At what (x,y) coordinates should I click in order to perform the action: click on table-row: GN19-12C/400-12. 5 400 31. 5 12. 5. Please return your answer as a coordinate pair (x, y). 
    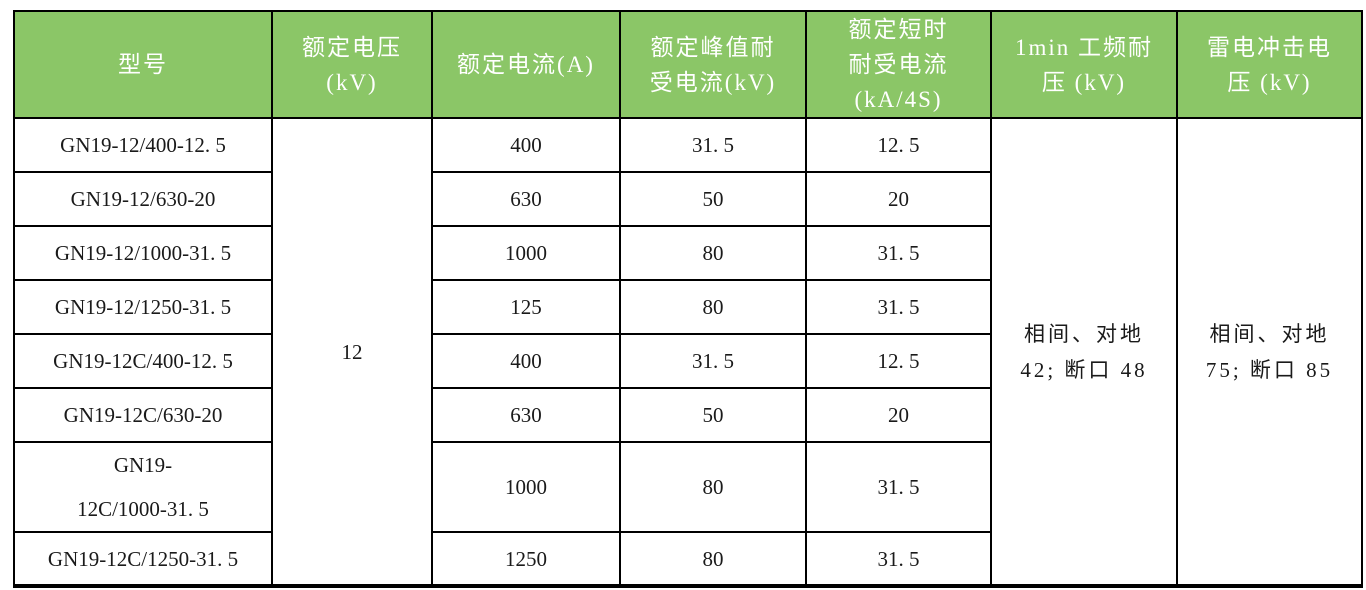
    Looking at the image, I should click on (687, 361).